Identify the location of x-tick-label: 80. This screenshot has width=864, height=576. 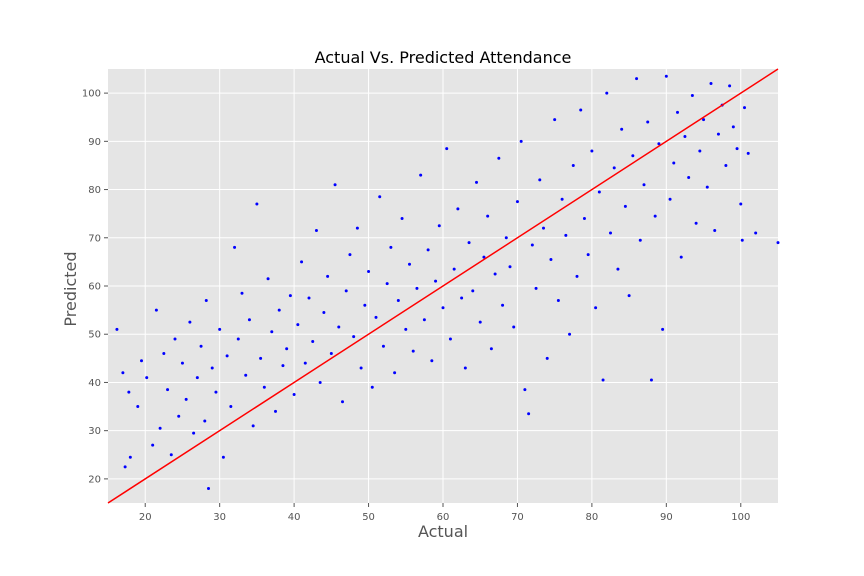
(592, 517).